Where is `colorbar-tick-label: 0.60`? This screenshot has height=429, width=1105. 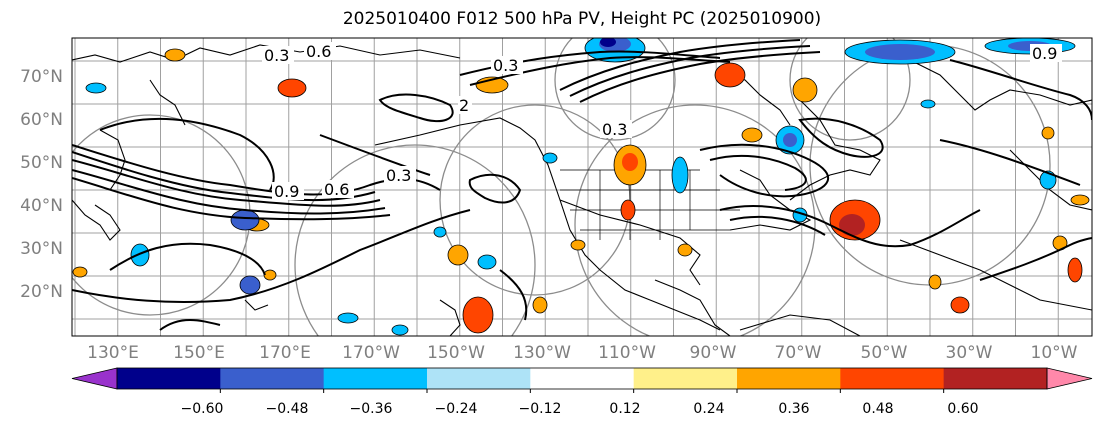
colorbar-tick-label: 0.60 is located at coordinates (963, 409).